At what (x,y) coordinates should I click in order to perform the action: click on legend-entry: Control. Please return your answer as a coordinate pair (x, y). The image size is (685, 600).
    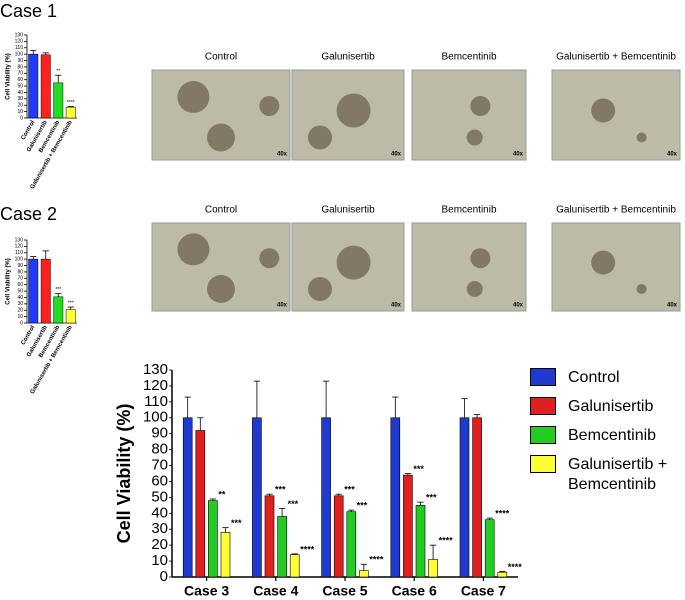
    Looking at the image, I should click on (605, 378).